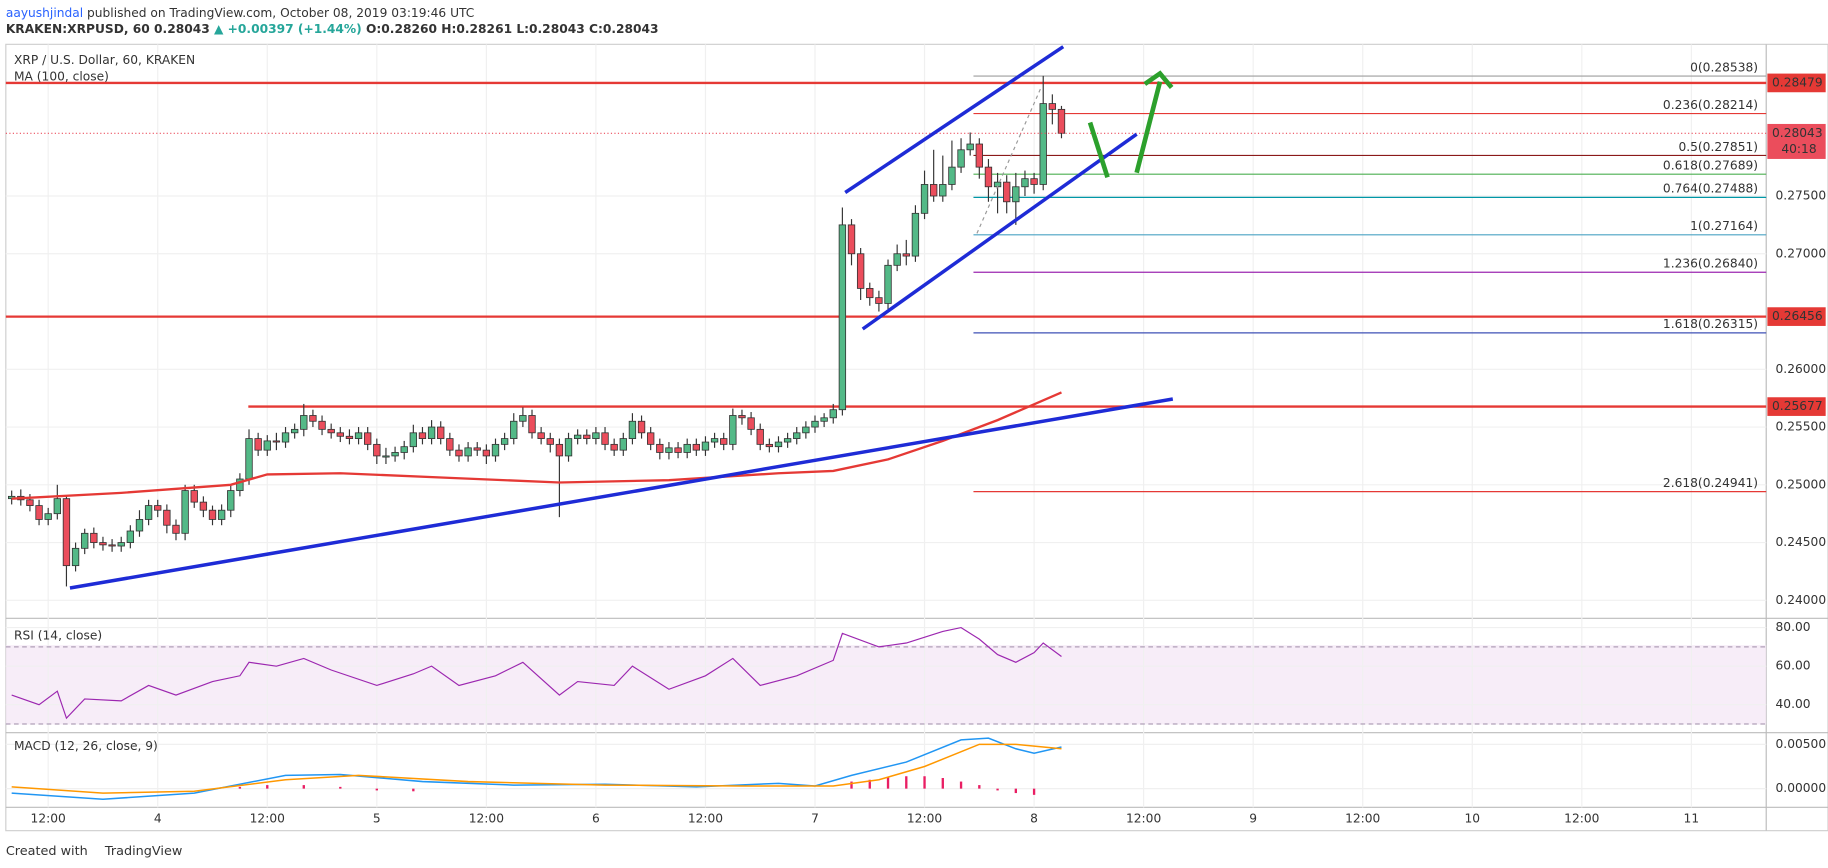 This screenshot has width=1828, height=868. I want to click on fib-label: 2.618(0.24941), so click(1710, 483).